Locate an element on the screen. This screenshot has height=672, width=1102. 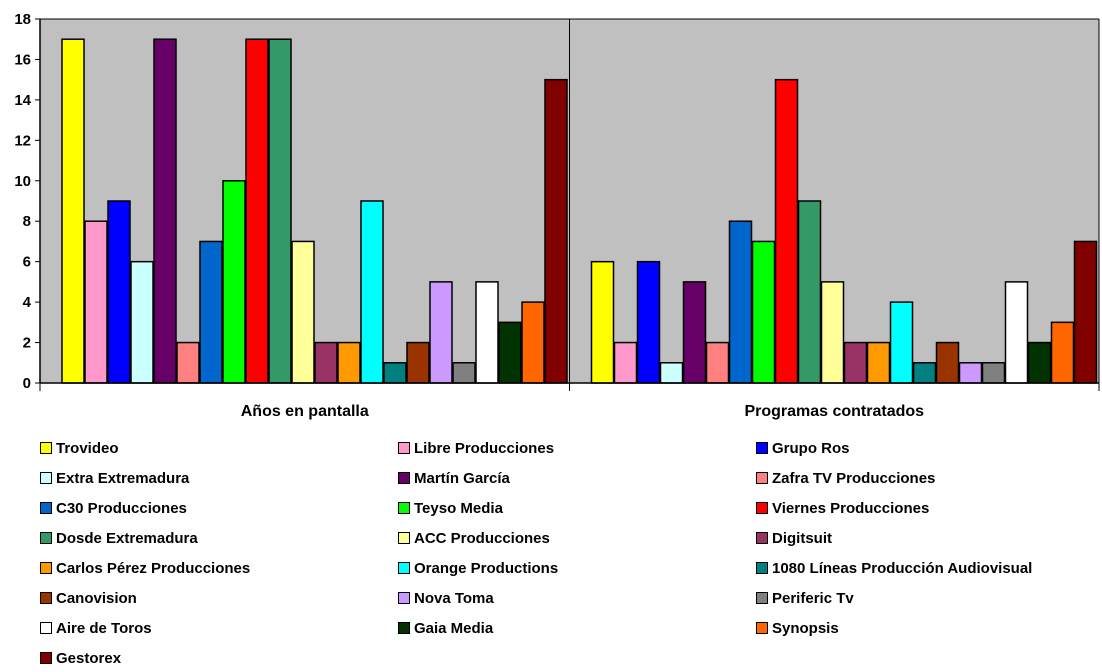
x-category-label: Años en pantalla is located at coordinates (305, 411).